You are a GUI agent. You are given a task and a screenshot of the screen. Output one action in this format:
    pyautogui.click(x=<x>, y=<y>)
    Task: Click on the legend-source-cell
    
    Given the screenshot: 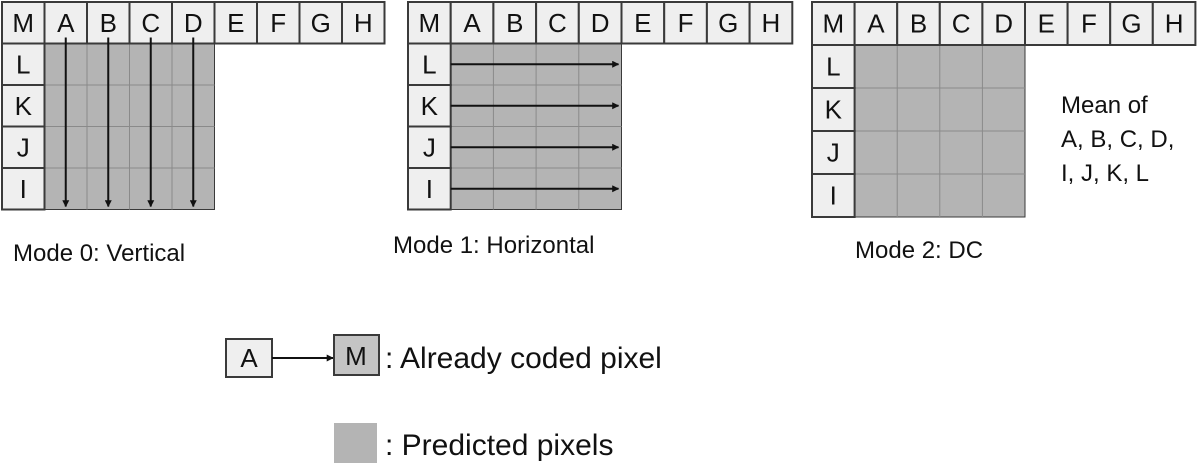 What is the action you would take?
    pyautogui.click(x=249, y=358)
    